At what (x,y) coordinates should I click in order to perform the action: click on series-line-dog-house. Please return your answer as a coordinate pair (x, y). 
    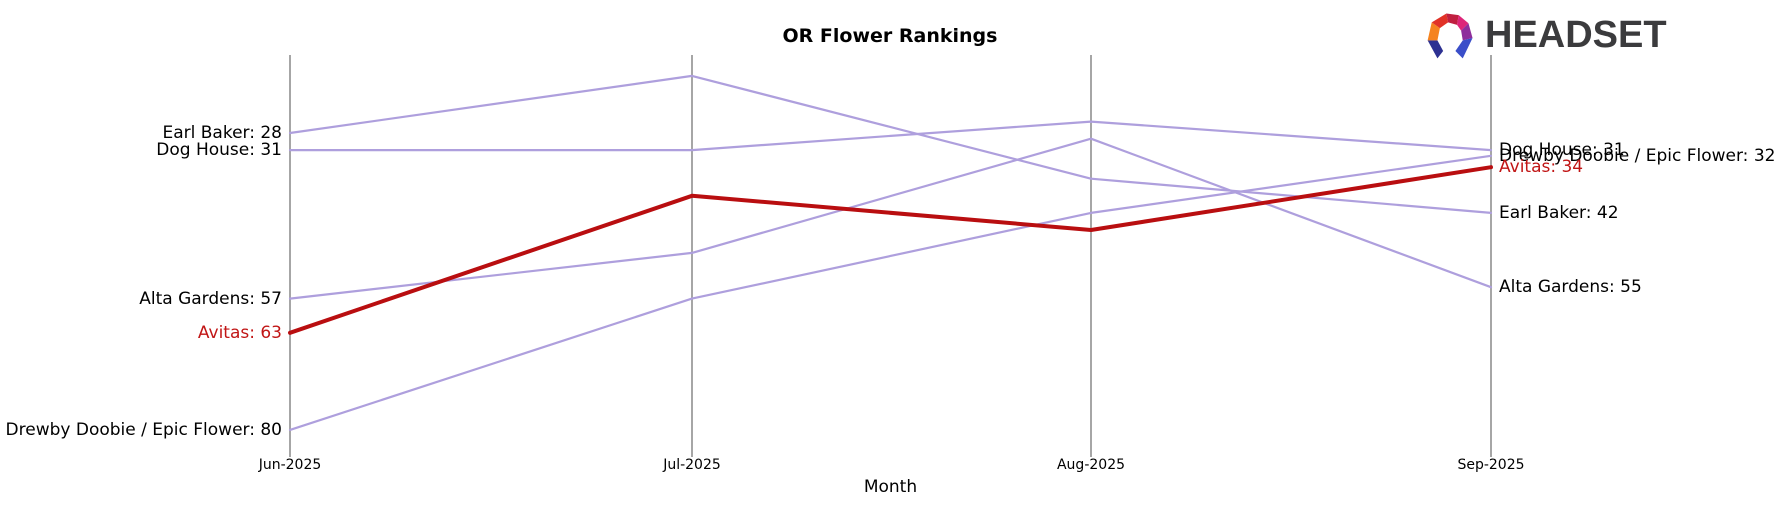
    Looking at the image, I should click on (890, 136).